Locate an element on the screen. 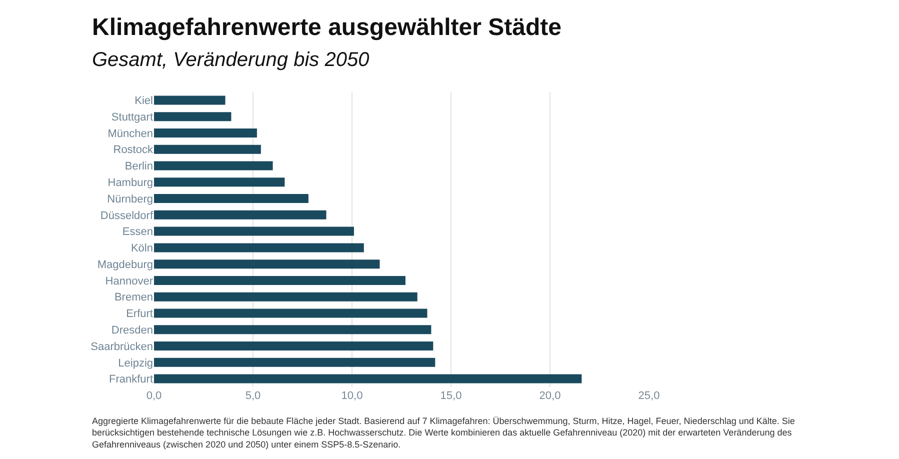 The image size is (899, 459). y-tick-label: Essen is located at coordinates (137, 232).